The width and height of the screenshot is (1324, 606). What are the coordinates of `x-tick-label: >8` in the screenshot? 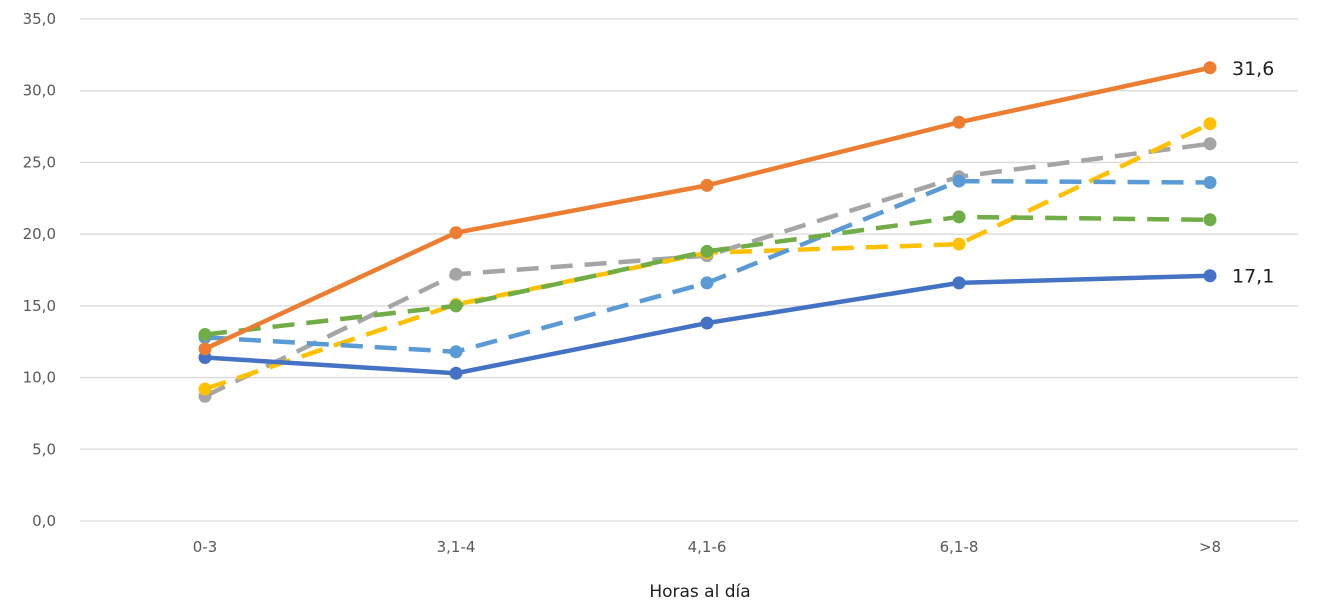 It's located at (1210, 547).